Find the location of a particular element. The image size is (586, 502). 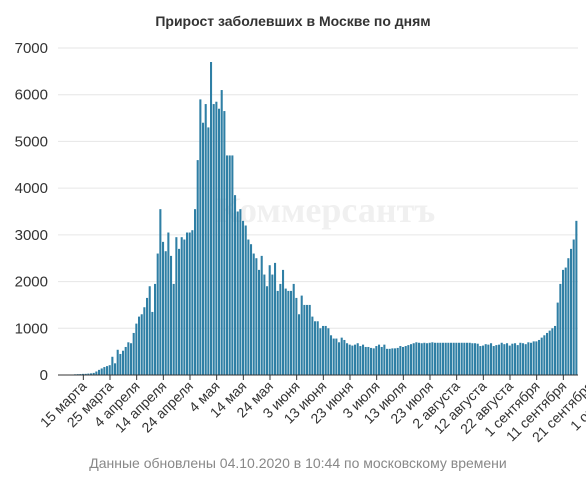

y-tick-label: 4000 is located at coordinates (31, 188).